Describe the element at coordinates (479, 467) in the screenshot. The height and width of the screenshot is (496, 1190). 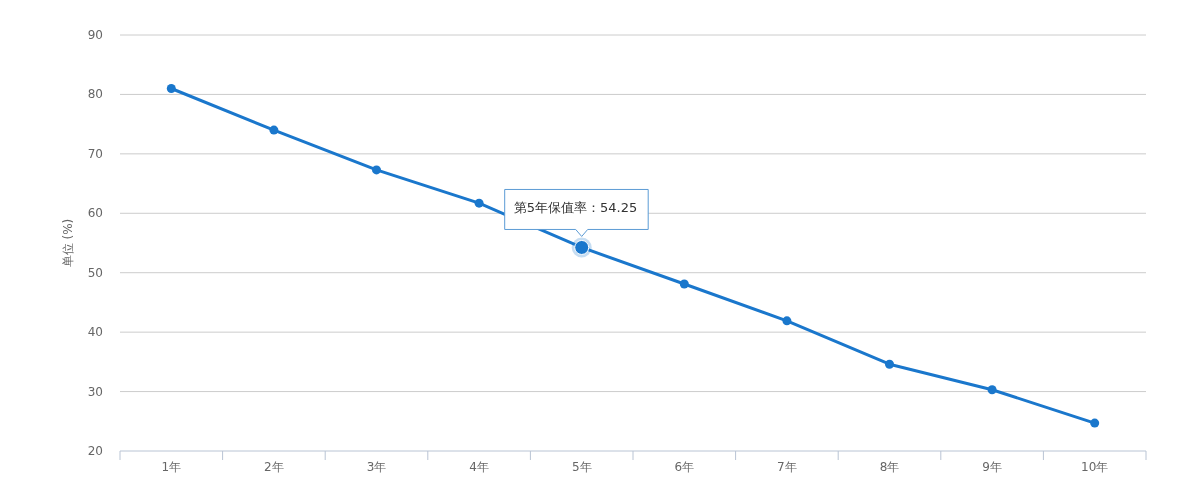
I see `x-tick-label: 4年` at that location.